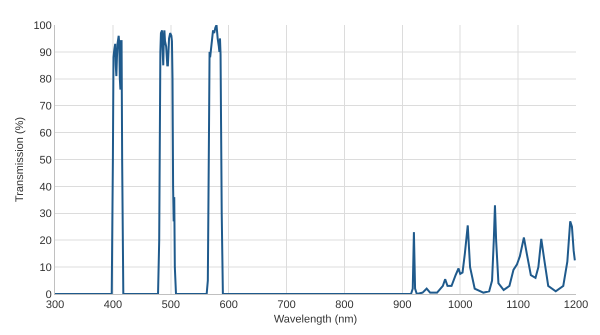 Image resolution: width=600 pixels, height=335 pixels. What do you see at coordinates (171, 305) in the screenshot?
I see `x-tick-label: 500` at bounding box center [171, 305].